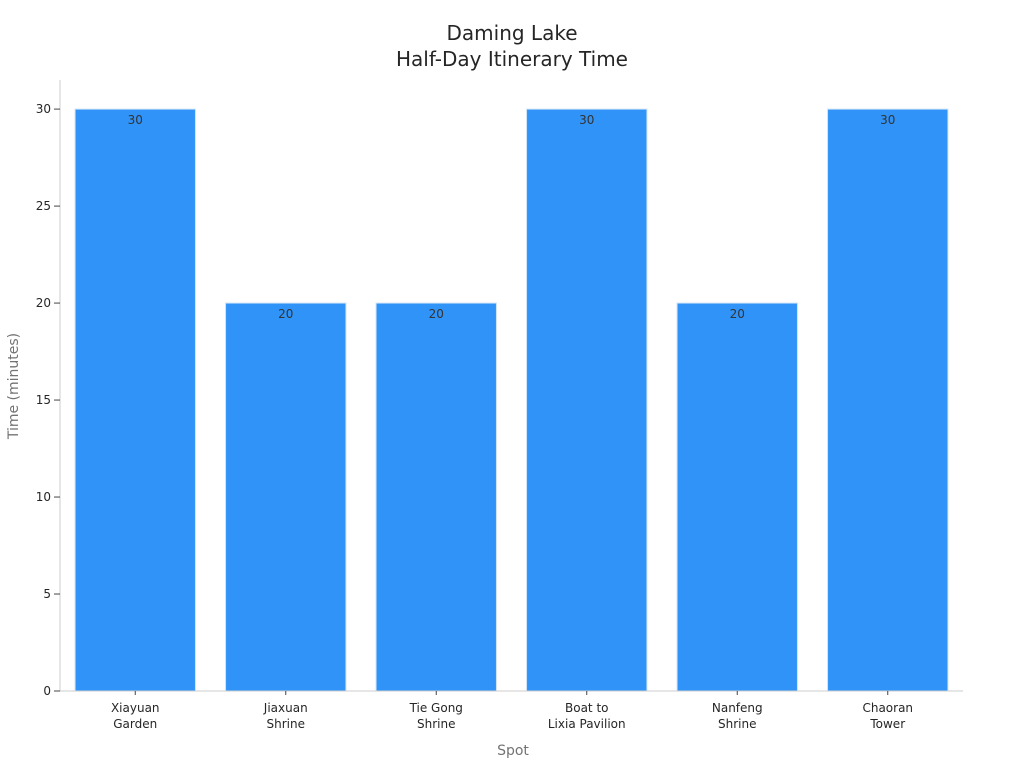 The height and width of the screenshot is (768, 1024). I want to click on y-tick-label: 30, so click(43, 109).